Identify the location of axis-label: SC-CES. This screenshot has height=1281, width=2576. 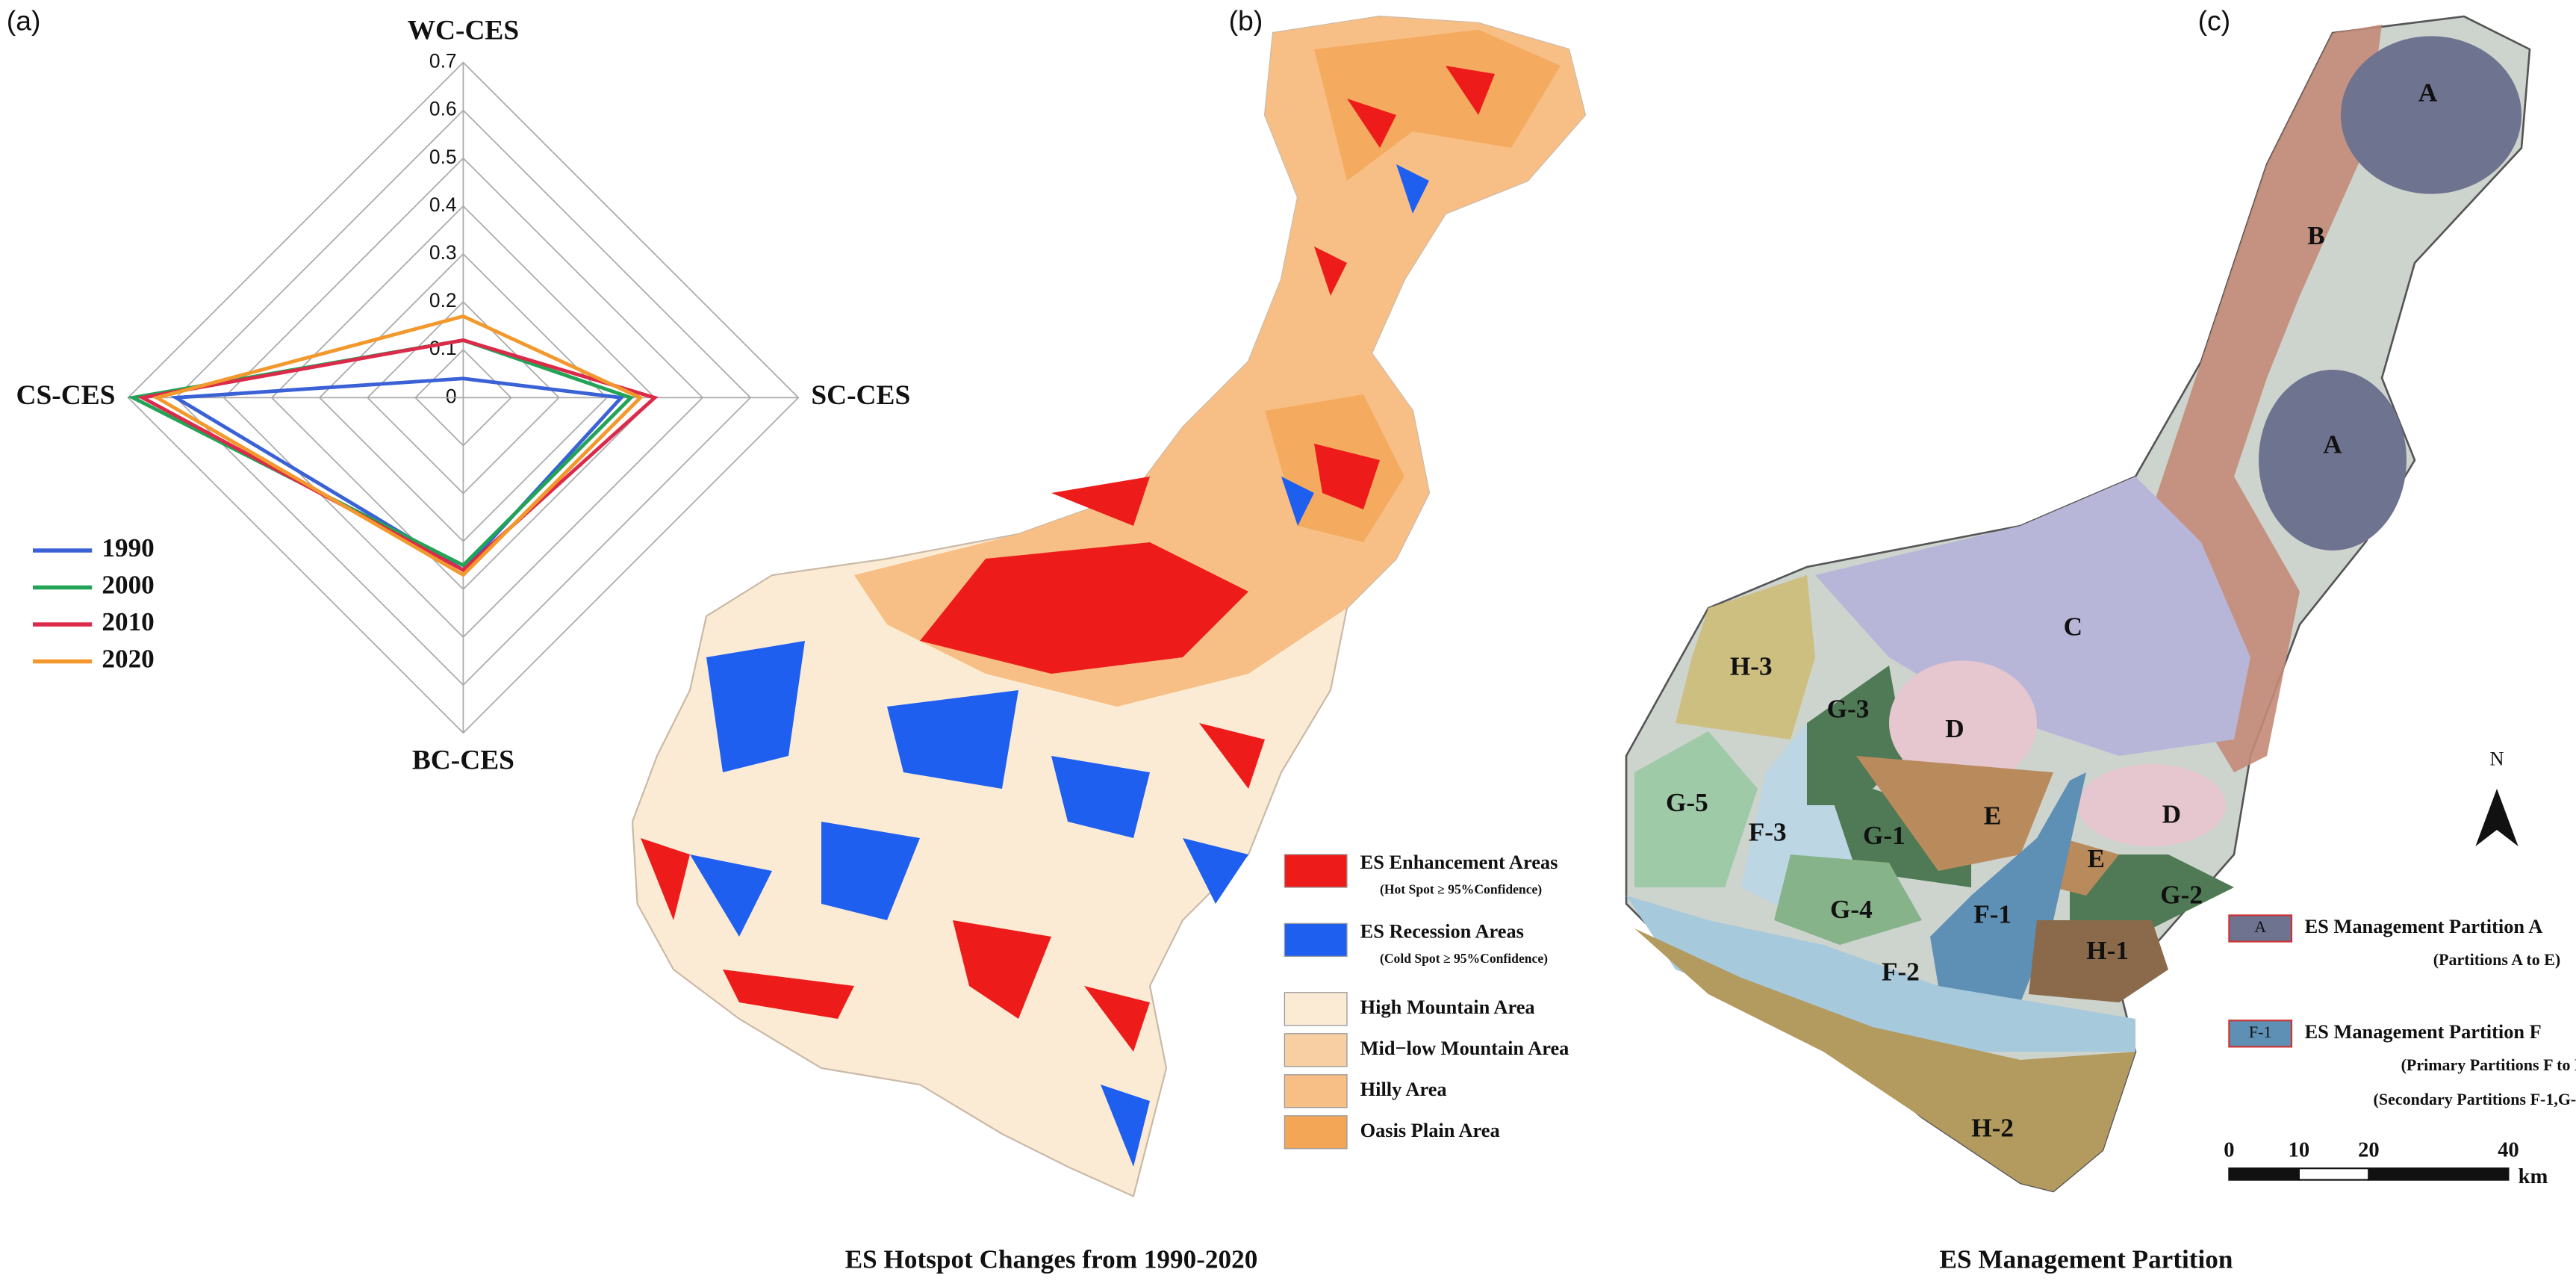
(860, 395).